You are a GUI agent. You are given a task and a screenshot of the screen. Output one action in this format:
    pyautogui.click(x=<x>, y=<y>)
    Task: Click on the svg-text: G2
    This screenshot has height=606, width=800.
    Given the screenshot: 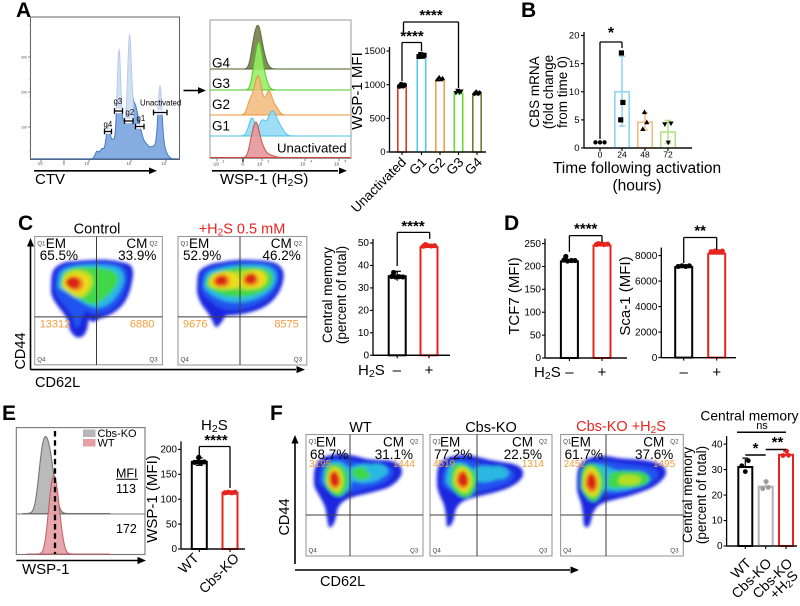 What is the action you would take?
    pyautogui.click(x=221, y=104)
    